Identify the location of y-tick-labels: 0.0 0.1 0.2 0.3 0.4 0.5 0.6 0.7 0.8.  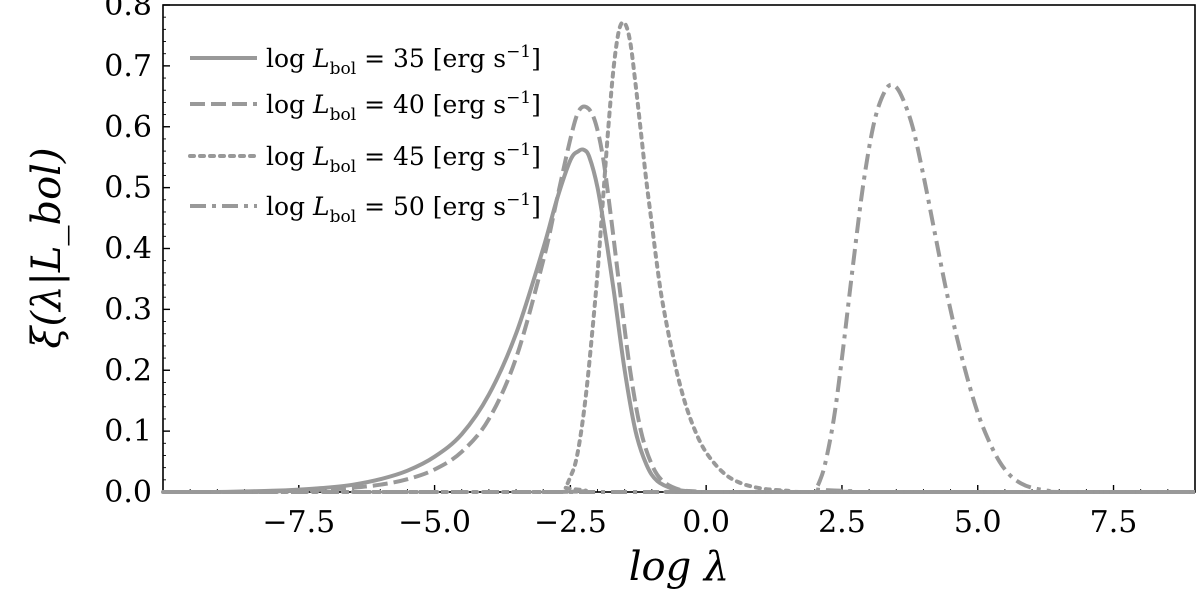
(128, 255).